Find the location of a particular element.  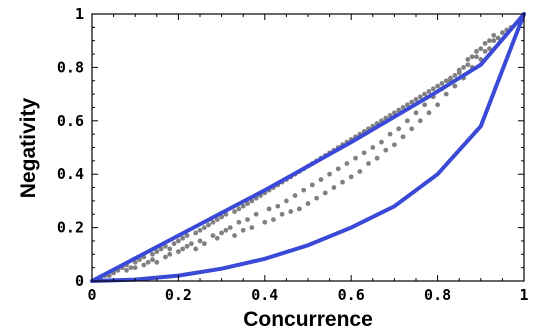

x-axis-title: Concurrence is located at coordinates (308, 319).